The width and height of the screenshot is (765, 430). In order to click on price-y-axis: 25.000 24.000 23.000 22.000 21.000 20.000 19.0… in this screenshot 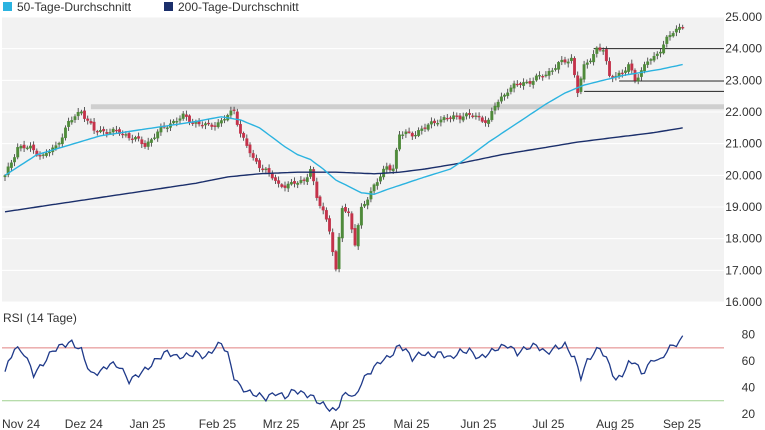, I will do `click(743, 159)`.